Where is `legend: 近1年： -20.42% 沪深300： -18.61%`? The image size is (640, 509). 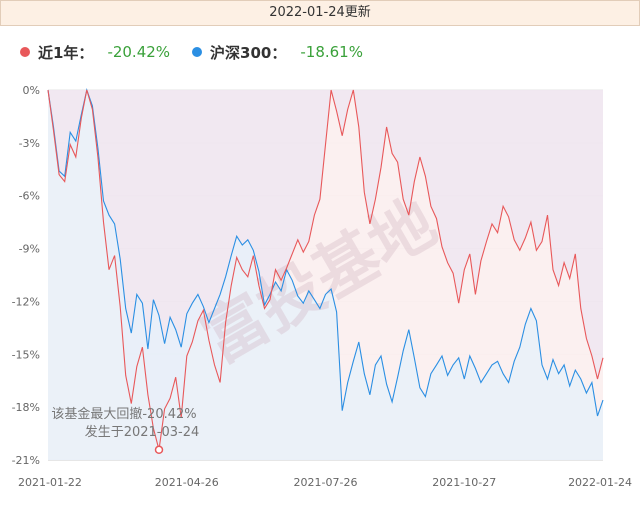 legend: 近1年： -20.42% 沪深300： -18.61% is located at coordinates (202, 52).